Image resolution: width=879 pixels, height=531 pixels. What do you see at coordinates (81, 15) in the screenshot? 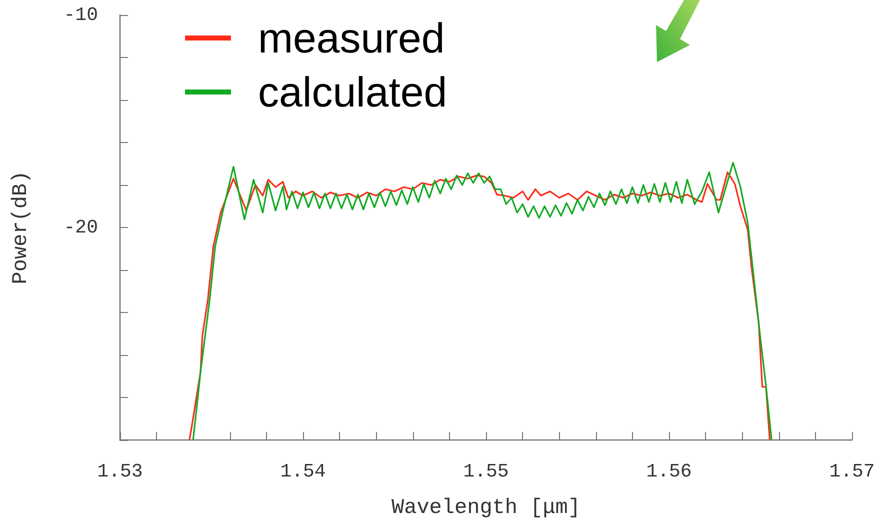
I see `y-tick-label: -10` at bounding box center [81, 15].